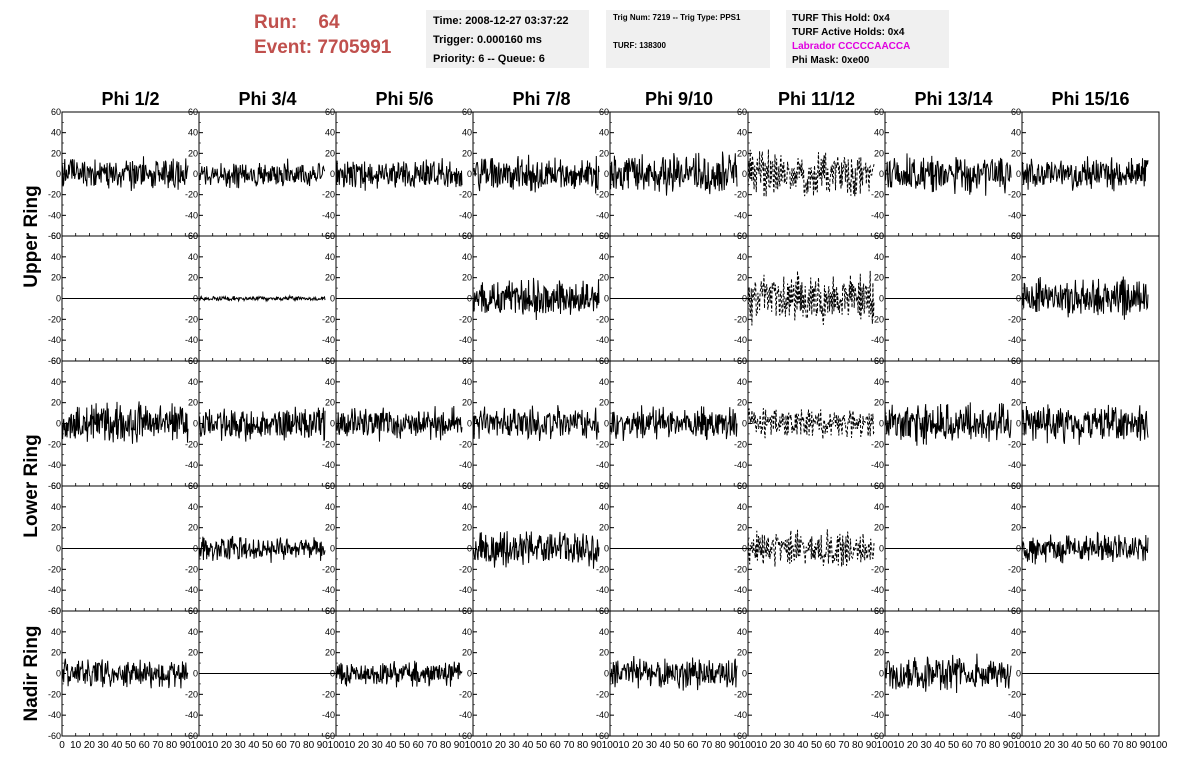 This screenshot has width=1196, height=772. Describe the element at coordinates (851, 46) in the screenshot. I see `labrador-text: Labrador CCCCCAACCA` at that location.